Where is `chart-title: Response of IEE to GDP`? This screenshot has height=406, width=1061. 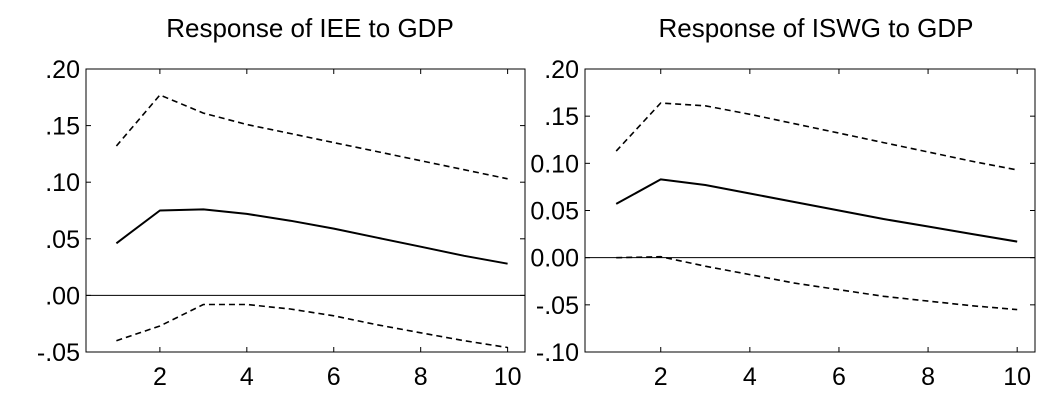 chart-title: Response of IEE to GDP is located at coordinates (310, 28).